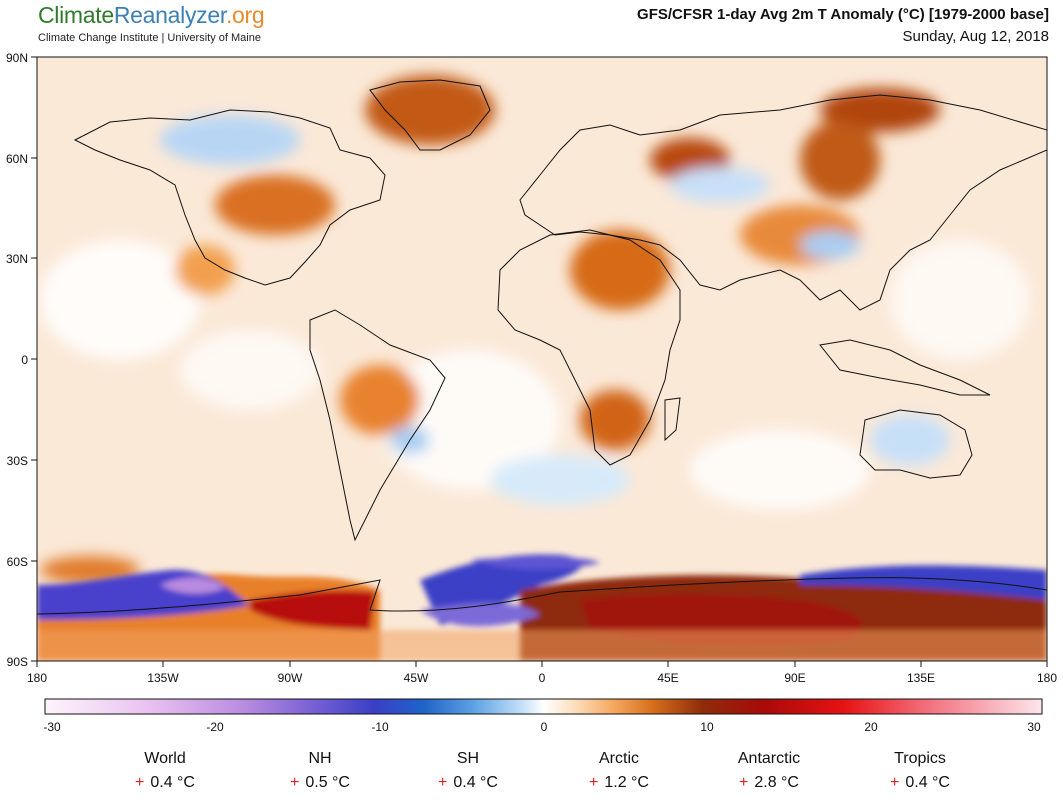 The image size is (1063, 800). I want to click on stat-value-row: +1.2 °C, so click(619, 783).